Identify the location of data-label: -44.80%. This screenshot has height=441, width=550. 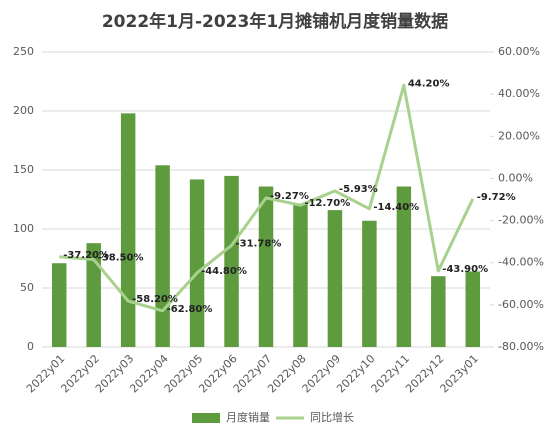
(224, 271).